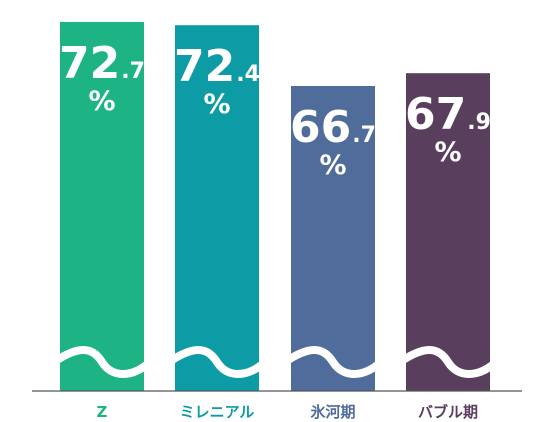  Describe the element at coordinates (287, 412) in the screenshot. I see `category-labels: Z ミレニアル 氷河期 バブル期` at that location.